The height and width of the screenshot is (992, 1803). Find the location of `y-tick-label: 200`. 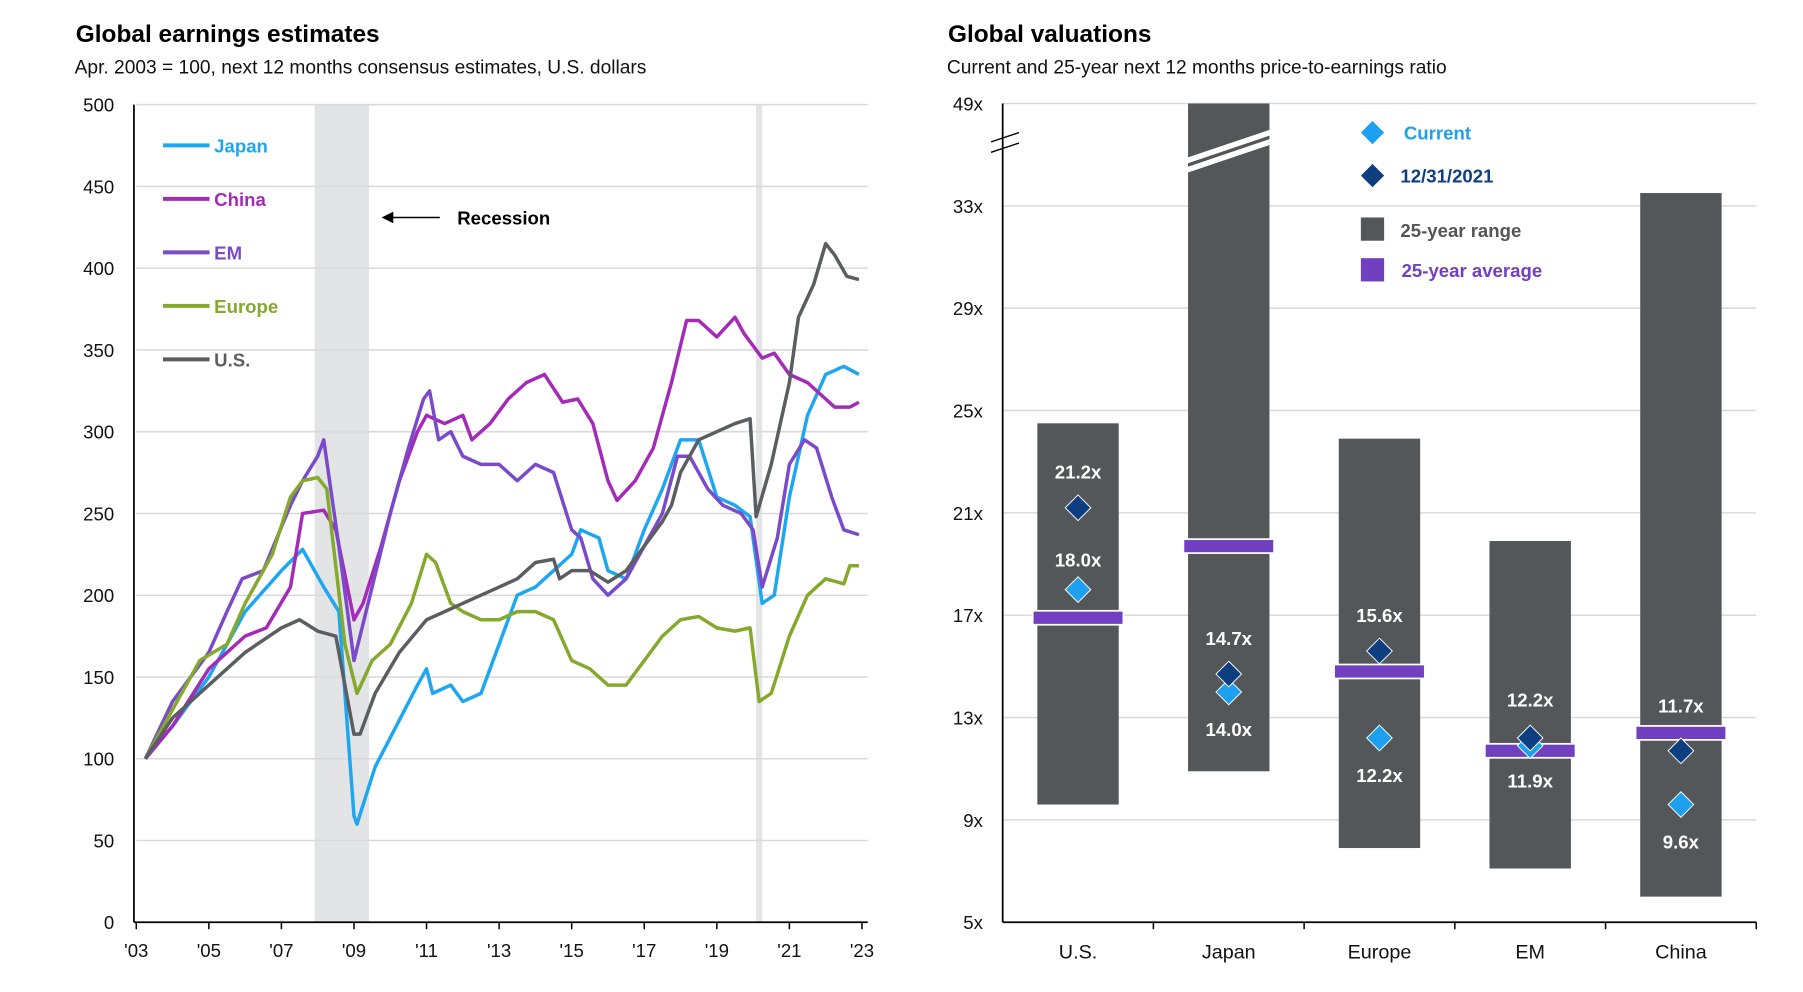

y-tick-label: 200 is located at coordinates (98, 595).